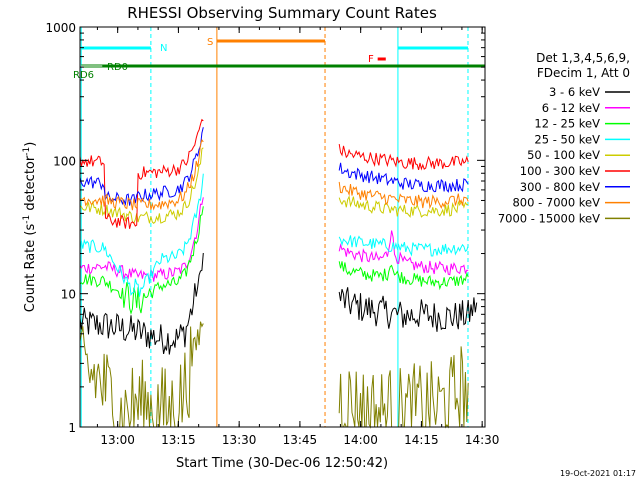 The width and height of the screenshot is (640, 480). Describe the element at coordinates (571, 108) in the screenshot. I see `legend-label: 6 - 12 keV` at that location.